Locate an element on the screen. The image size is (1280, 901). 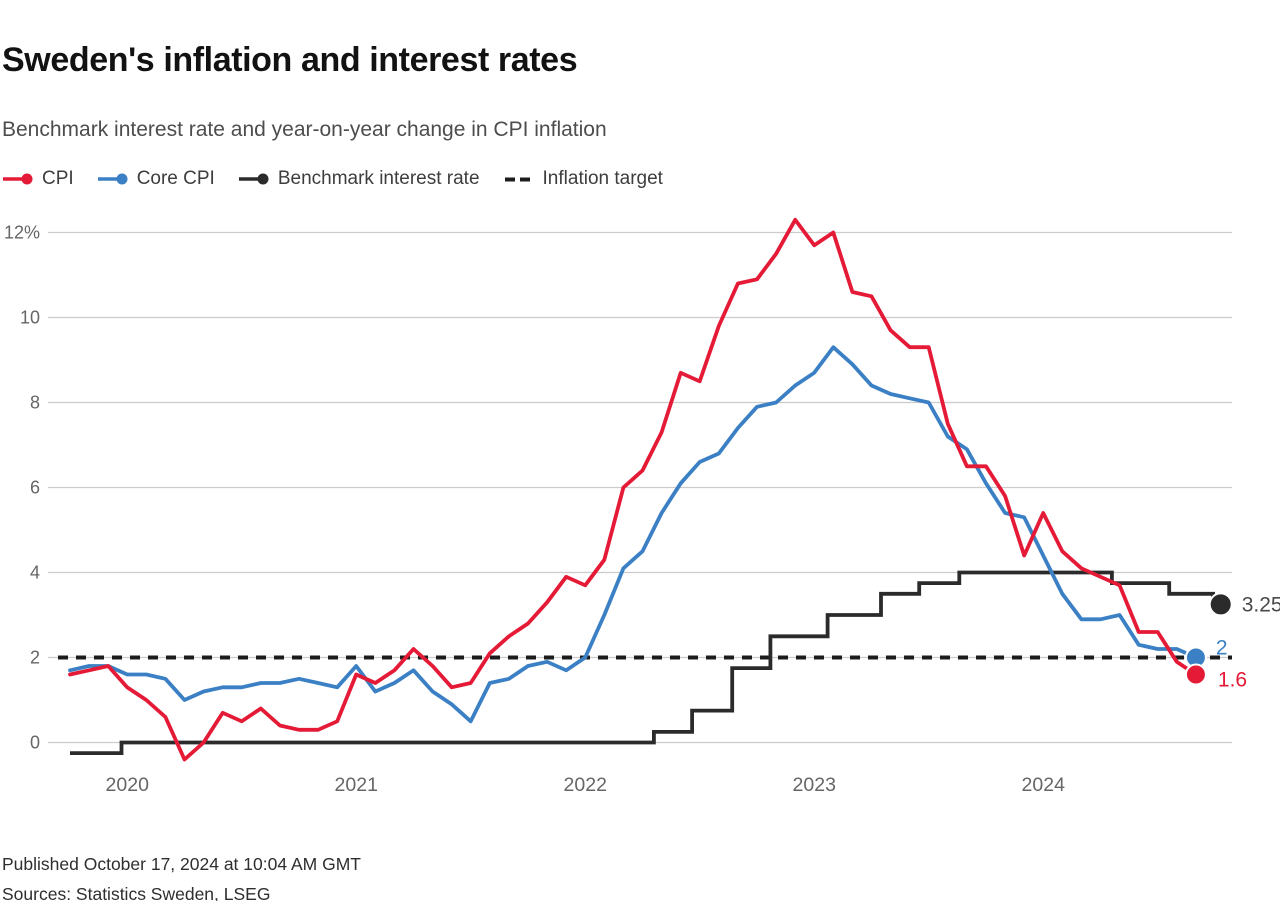
y-axis-labels: 0 2 4 6 8 10 12% is located at coordinates (22, 488).